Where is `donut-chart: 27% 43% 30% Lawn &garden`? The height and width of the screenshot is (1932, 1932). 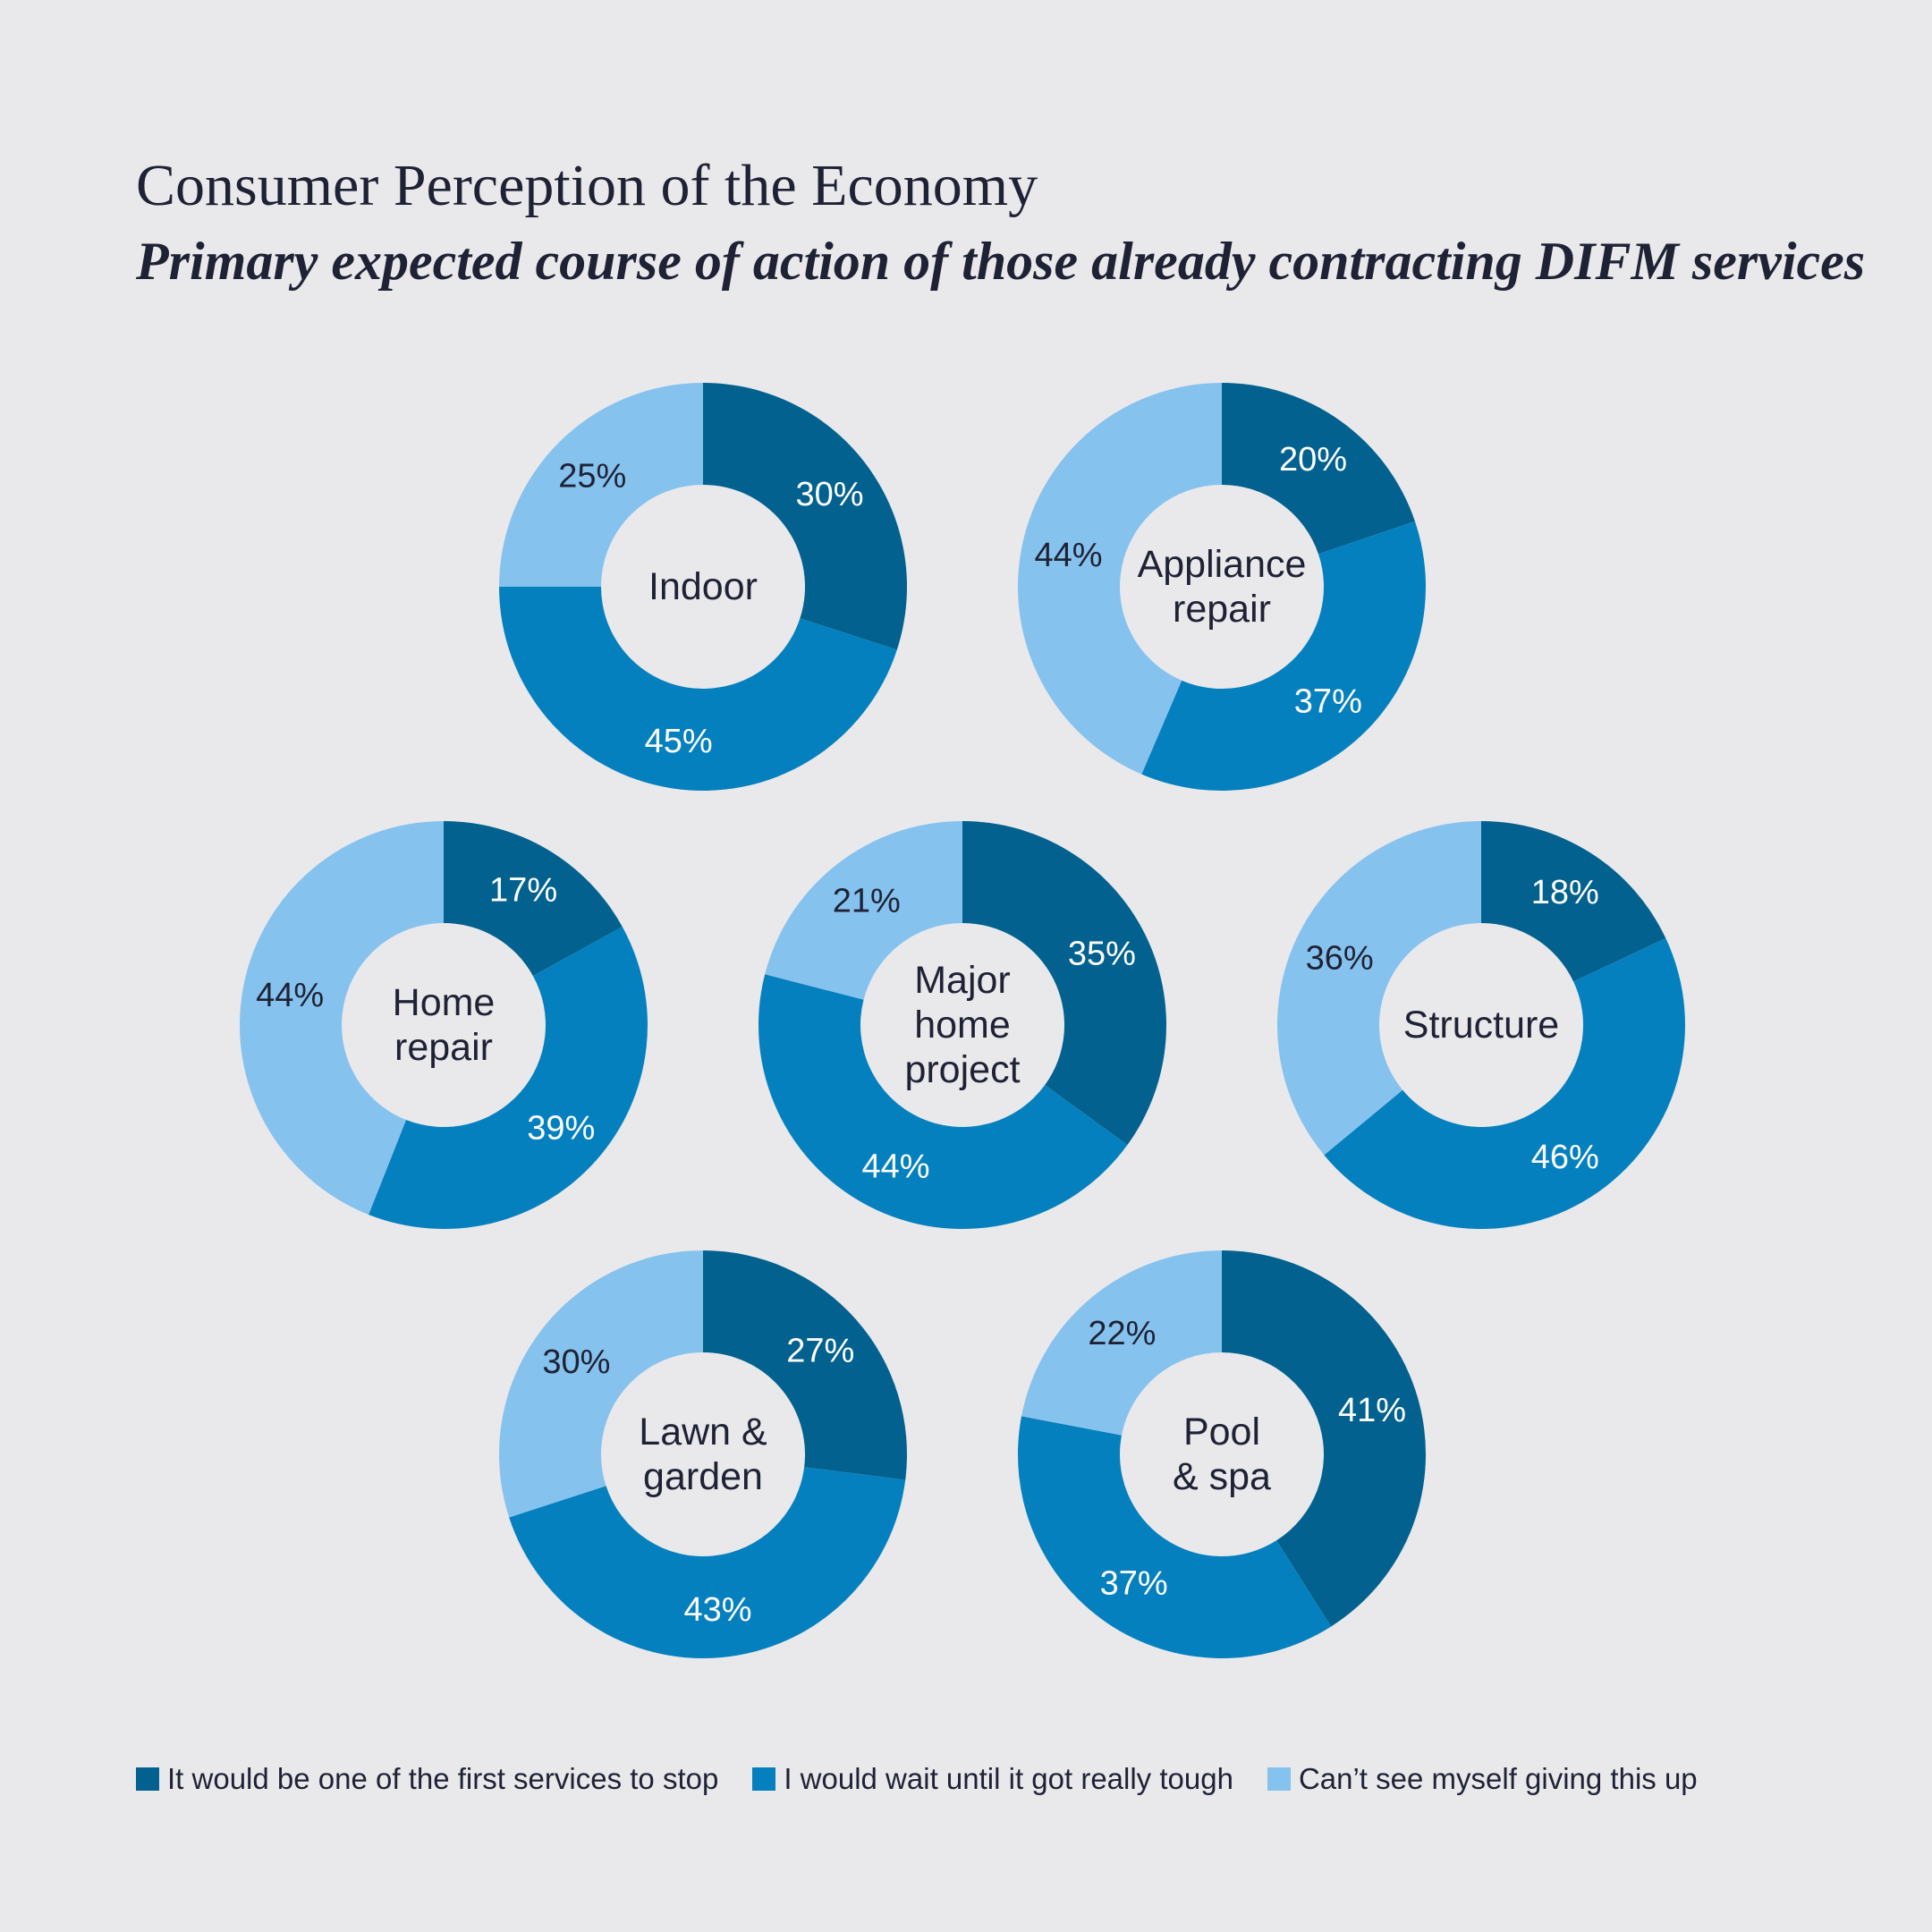 donut-chart: 27% 43% 30% Lawn &garden is located at coordinates (703, 1454).